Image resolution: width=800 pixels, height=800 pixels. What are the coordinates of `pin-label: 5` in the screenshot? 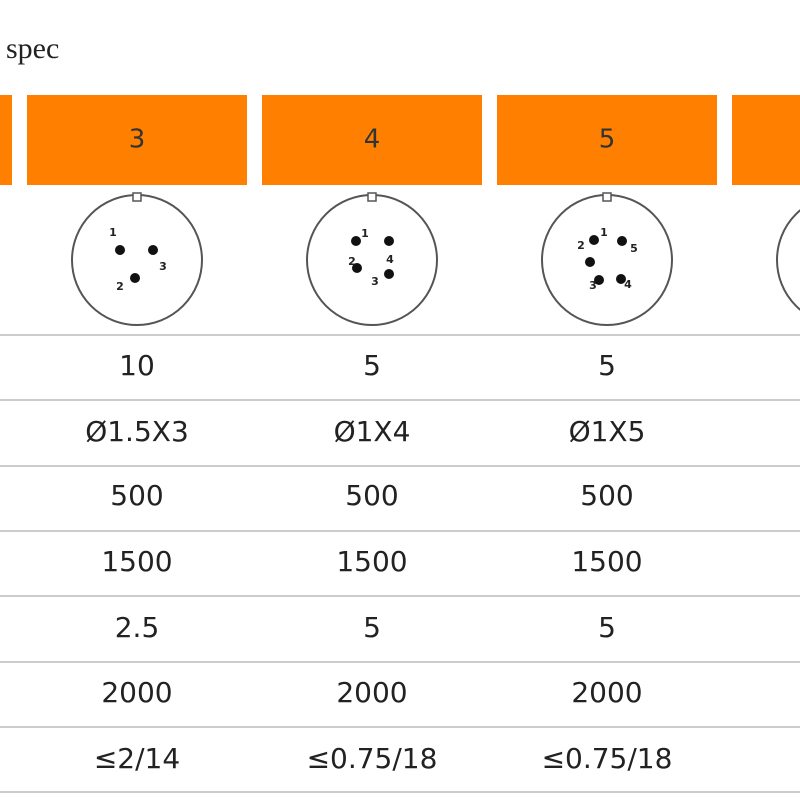 It's located at (634, 248).